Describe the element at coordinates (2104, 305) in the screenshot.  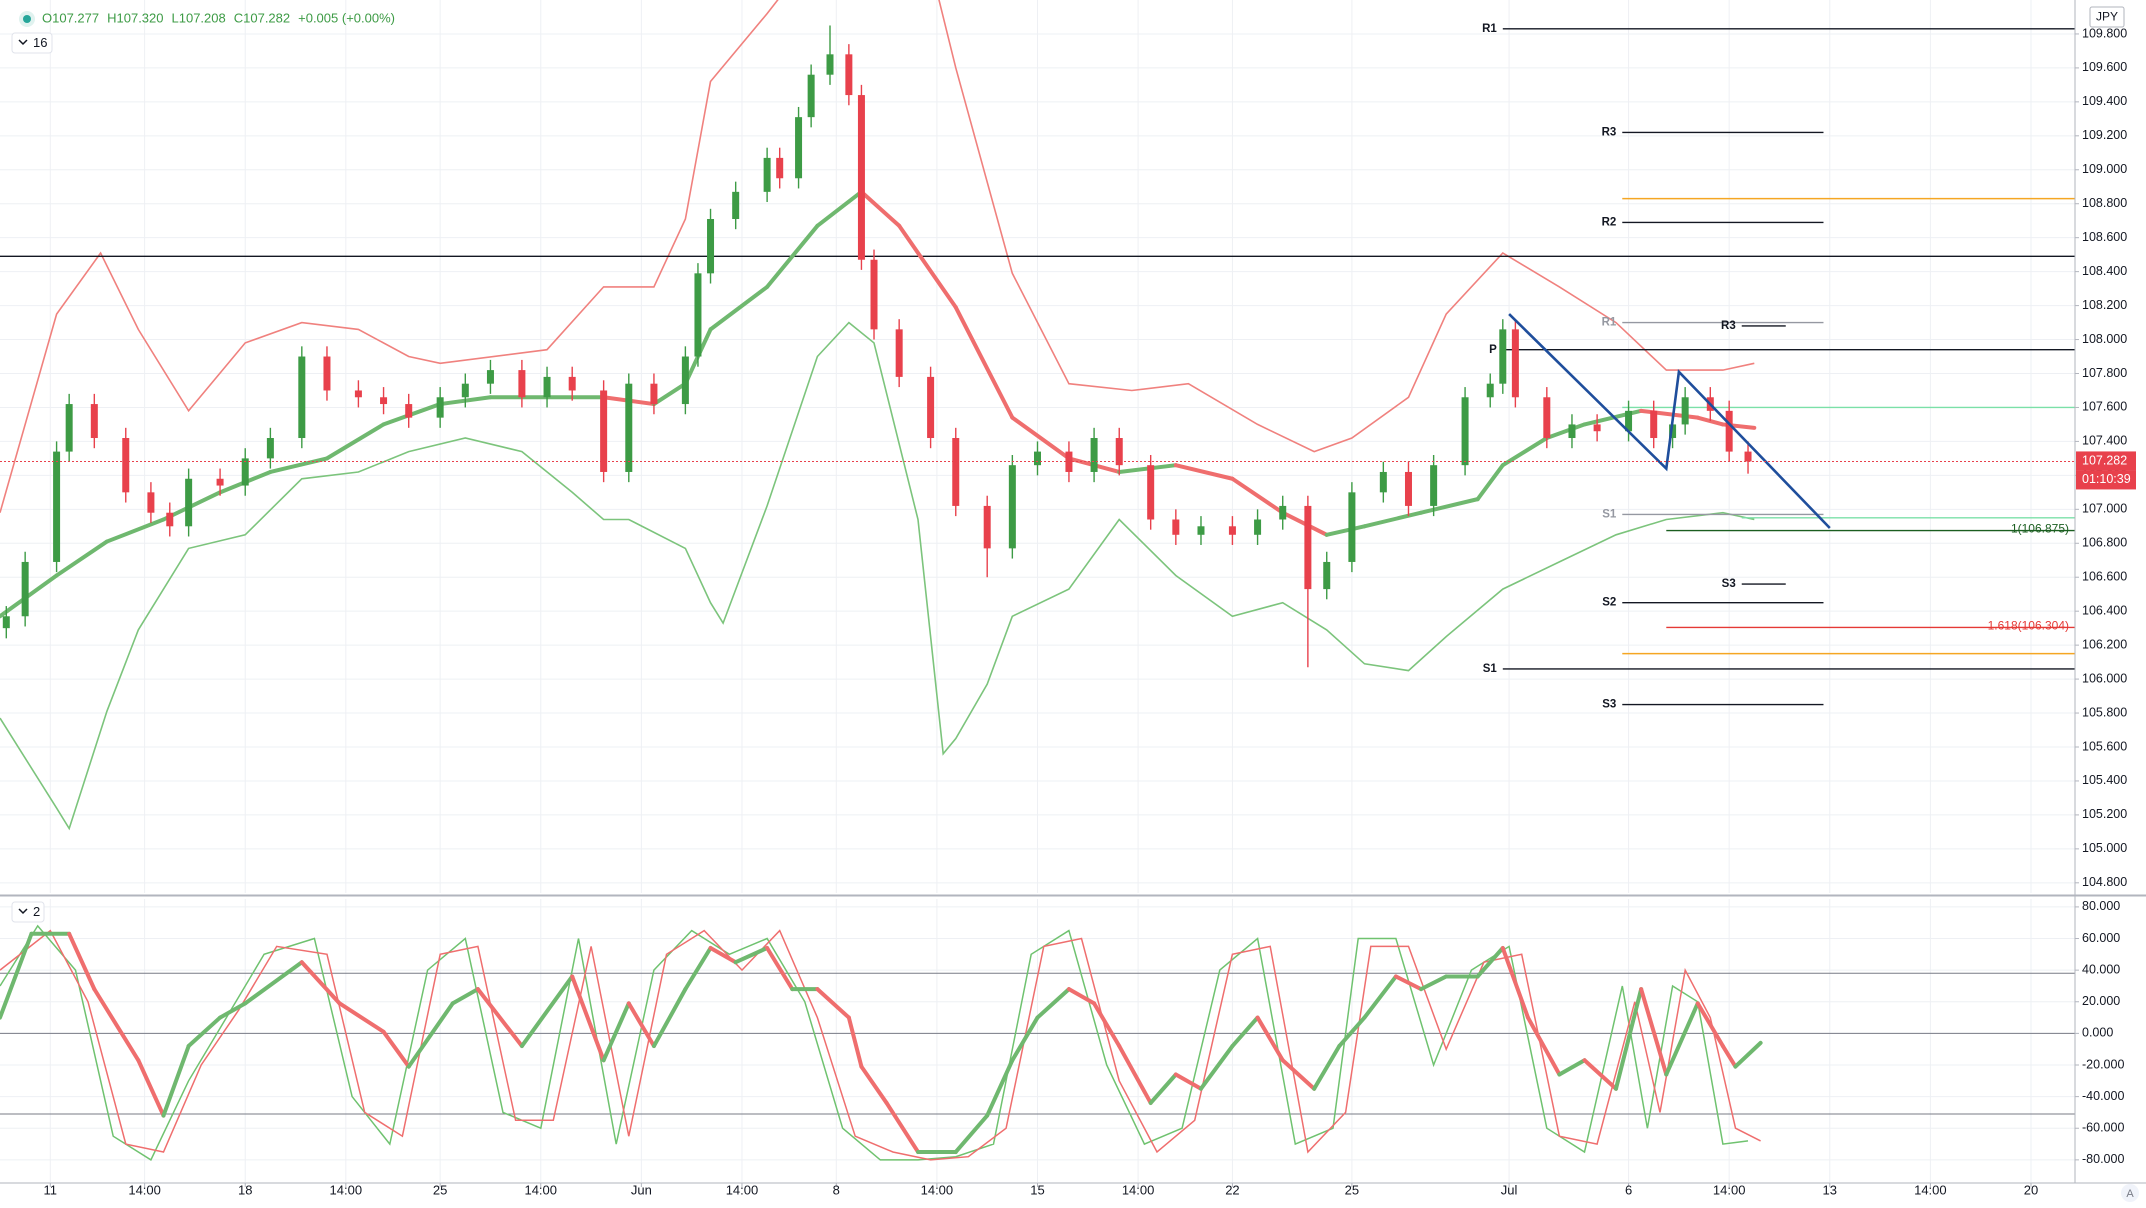
I see `y-tick-label: 108.200` at that location.